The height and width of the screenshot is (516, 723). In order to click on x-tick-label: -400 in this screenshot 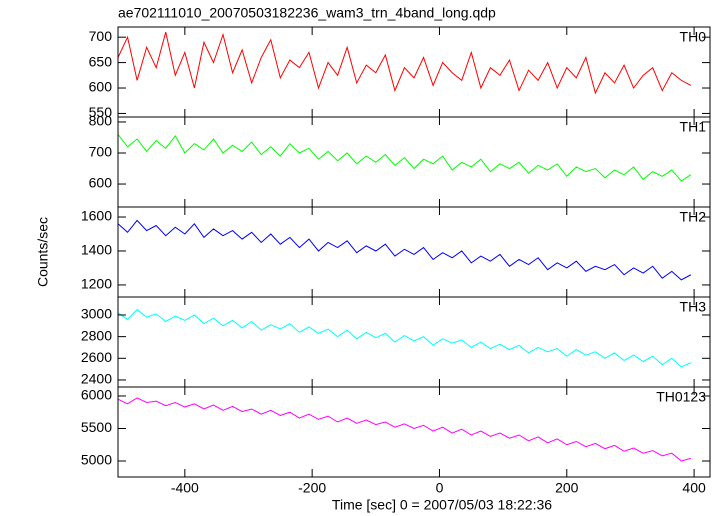, I will do `click(185, 488)`.